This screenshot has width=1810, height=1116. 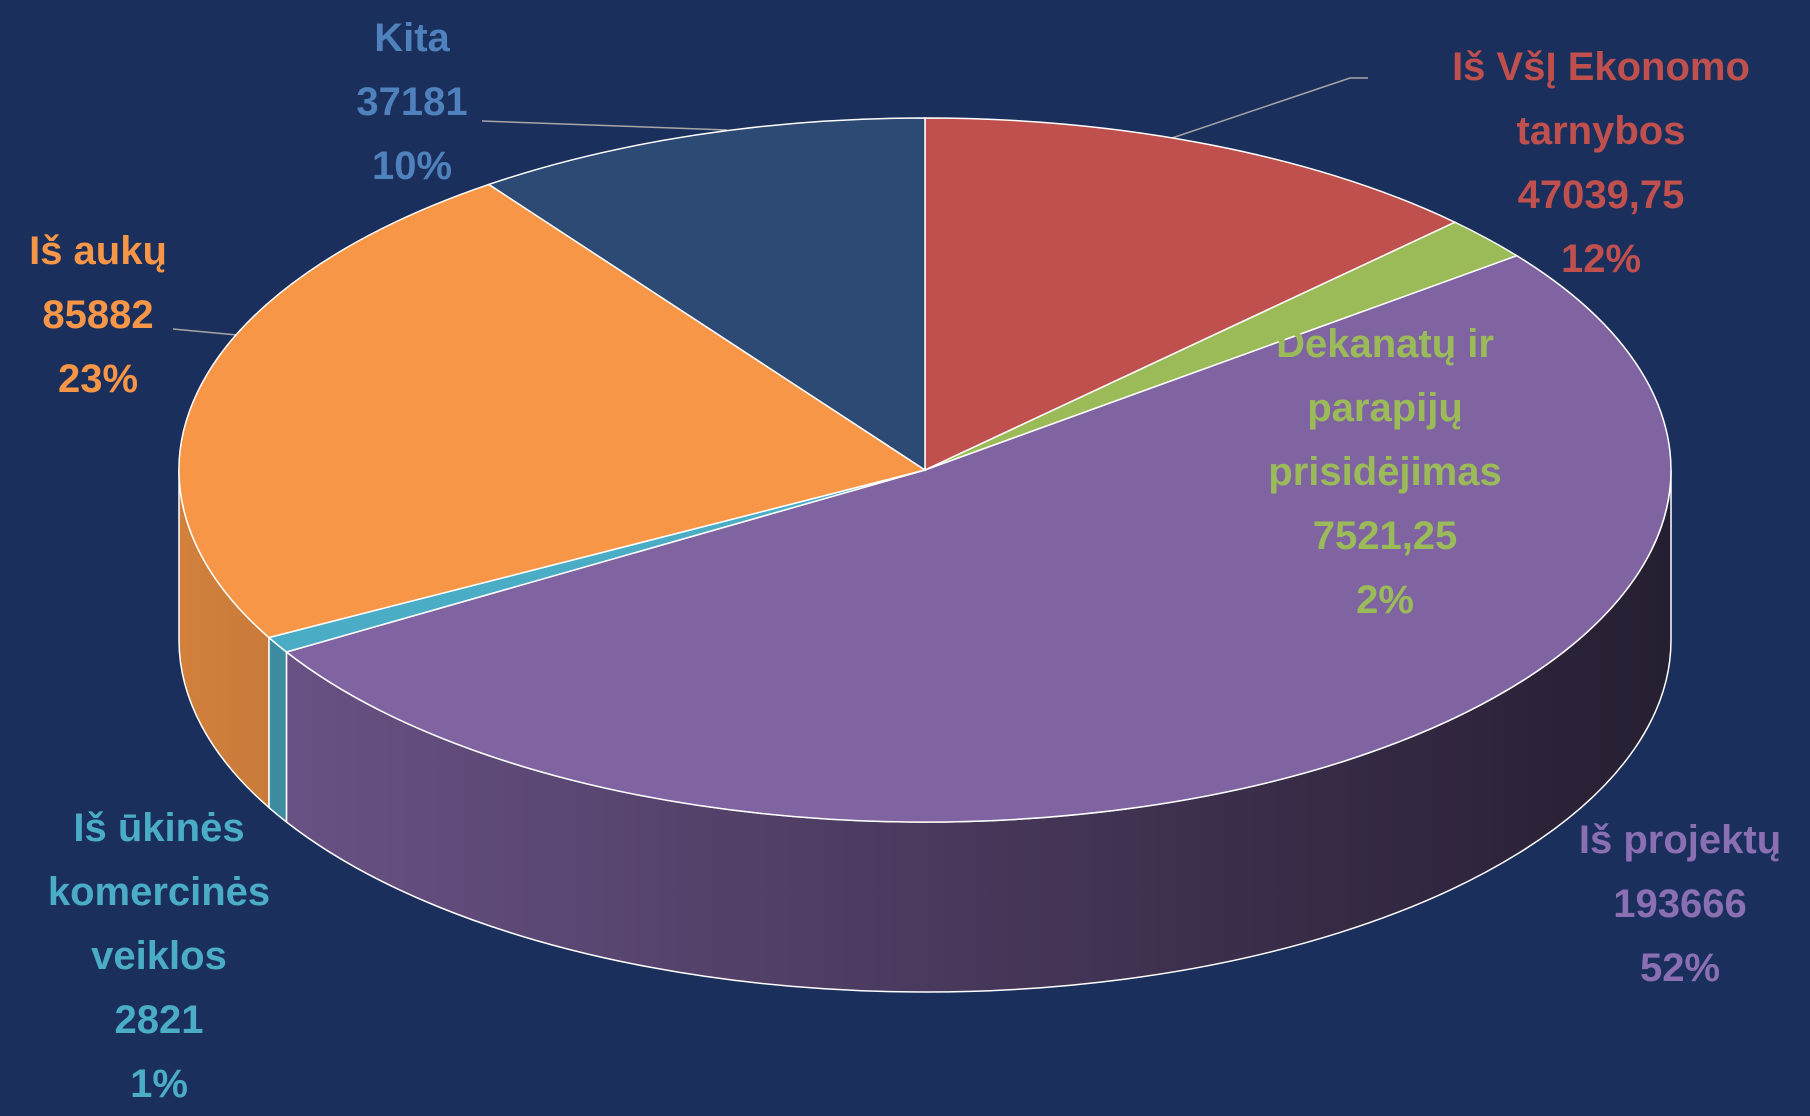 What do you see at coordinates (98, 315) in the screenshot?
I see `value-label: 85882` at bounding box center [98, 315].